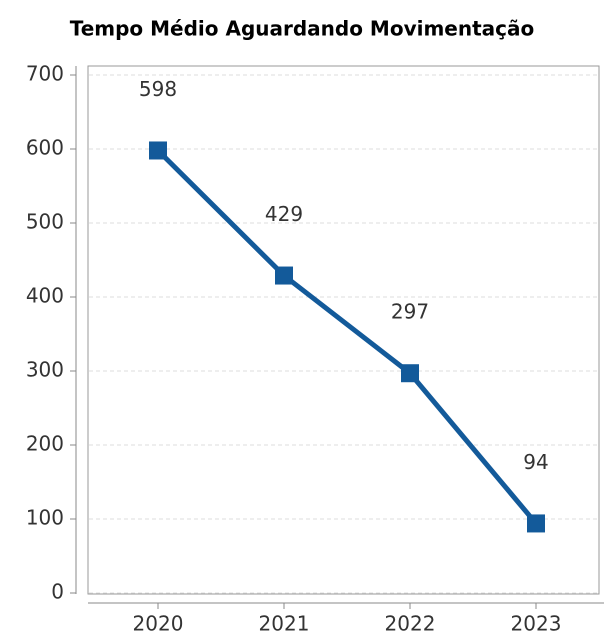 This screenshot has height=637, width=604. I want to click on y-tick-label: 700, so click(45, 74).